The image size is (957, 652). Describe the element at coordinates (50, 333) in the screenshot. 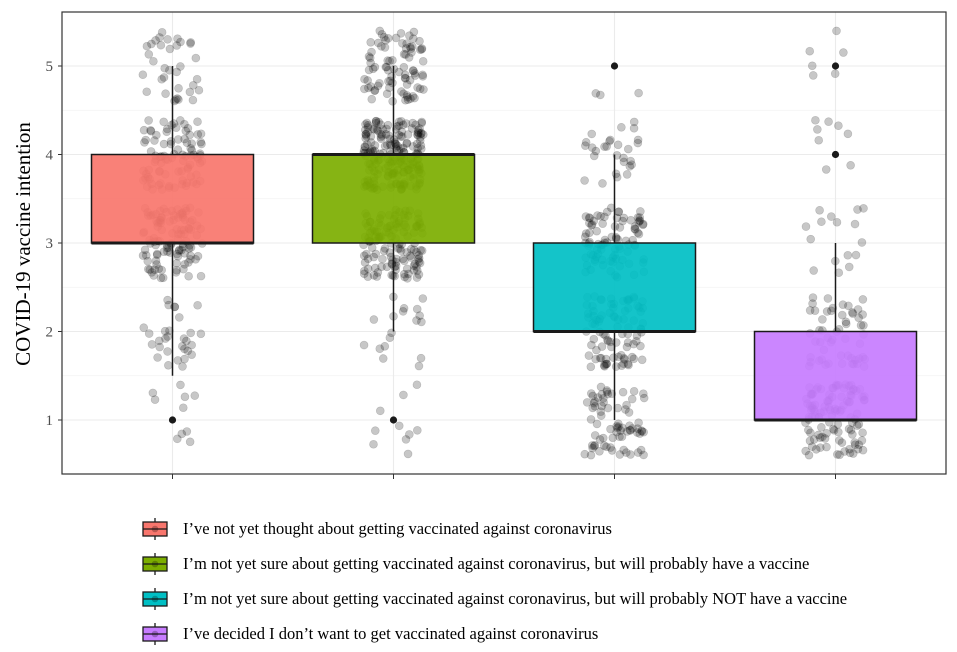

I see `y-tick-label: 2` at that location.